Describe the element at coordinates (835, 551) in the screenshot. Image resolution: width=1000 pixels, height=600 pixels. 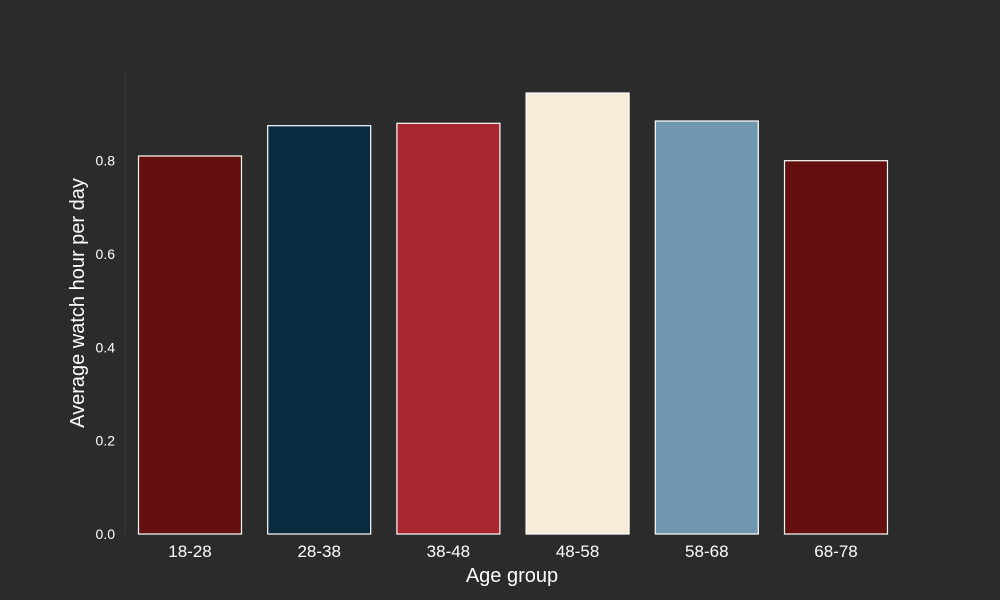
I see `x-tick-label-68-78: 68-78` at that location.